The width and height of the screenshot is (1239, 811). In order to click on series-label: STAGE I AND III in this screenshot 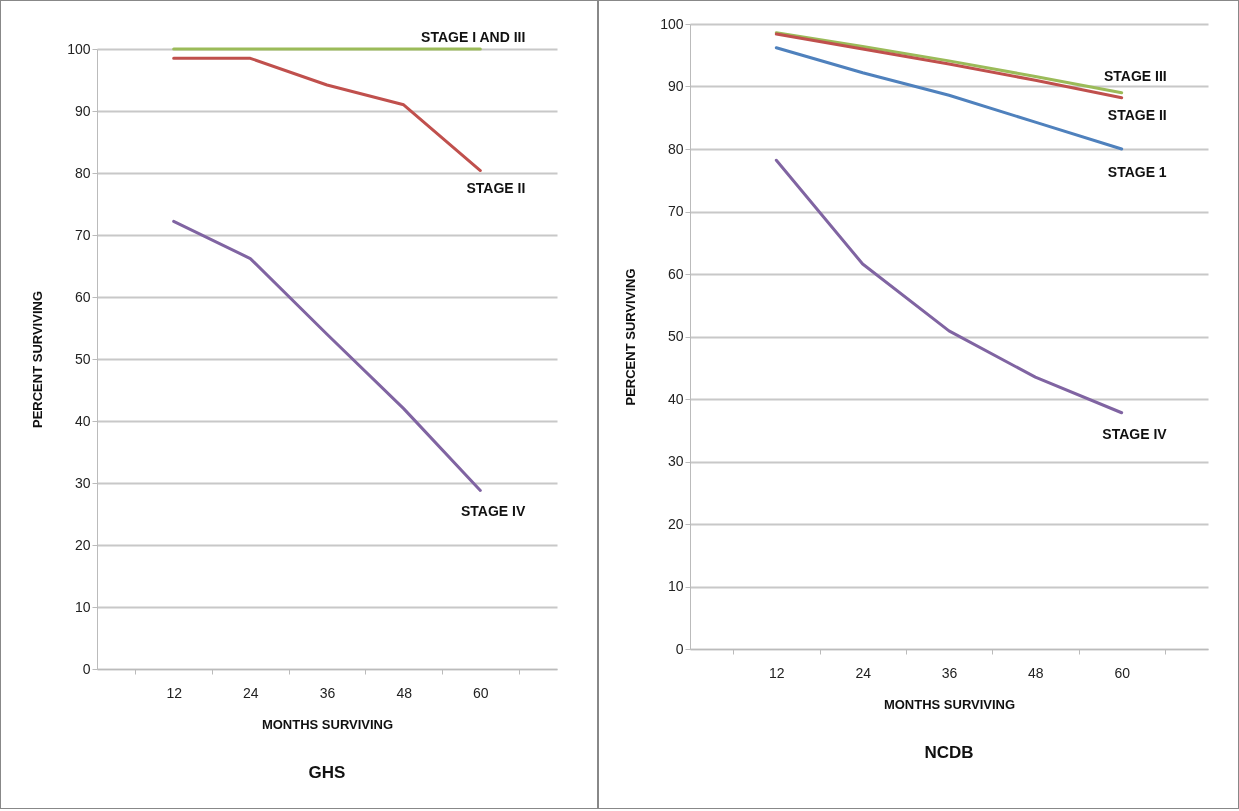, I will do `click(473, 37)`.